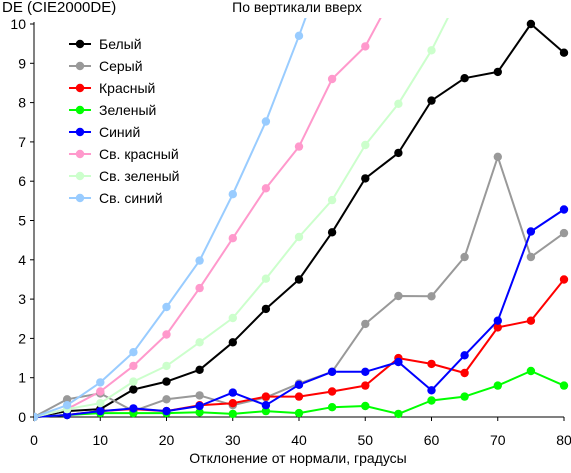 This screenshot has height=473, width=571. I want to click on legend-label: Св. зеленый, so click(139, 176).